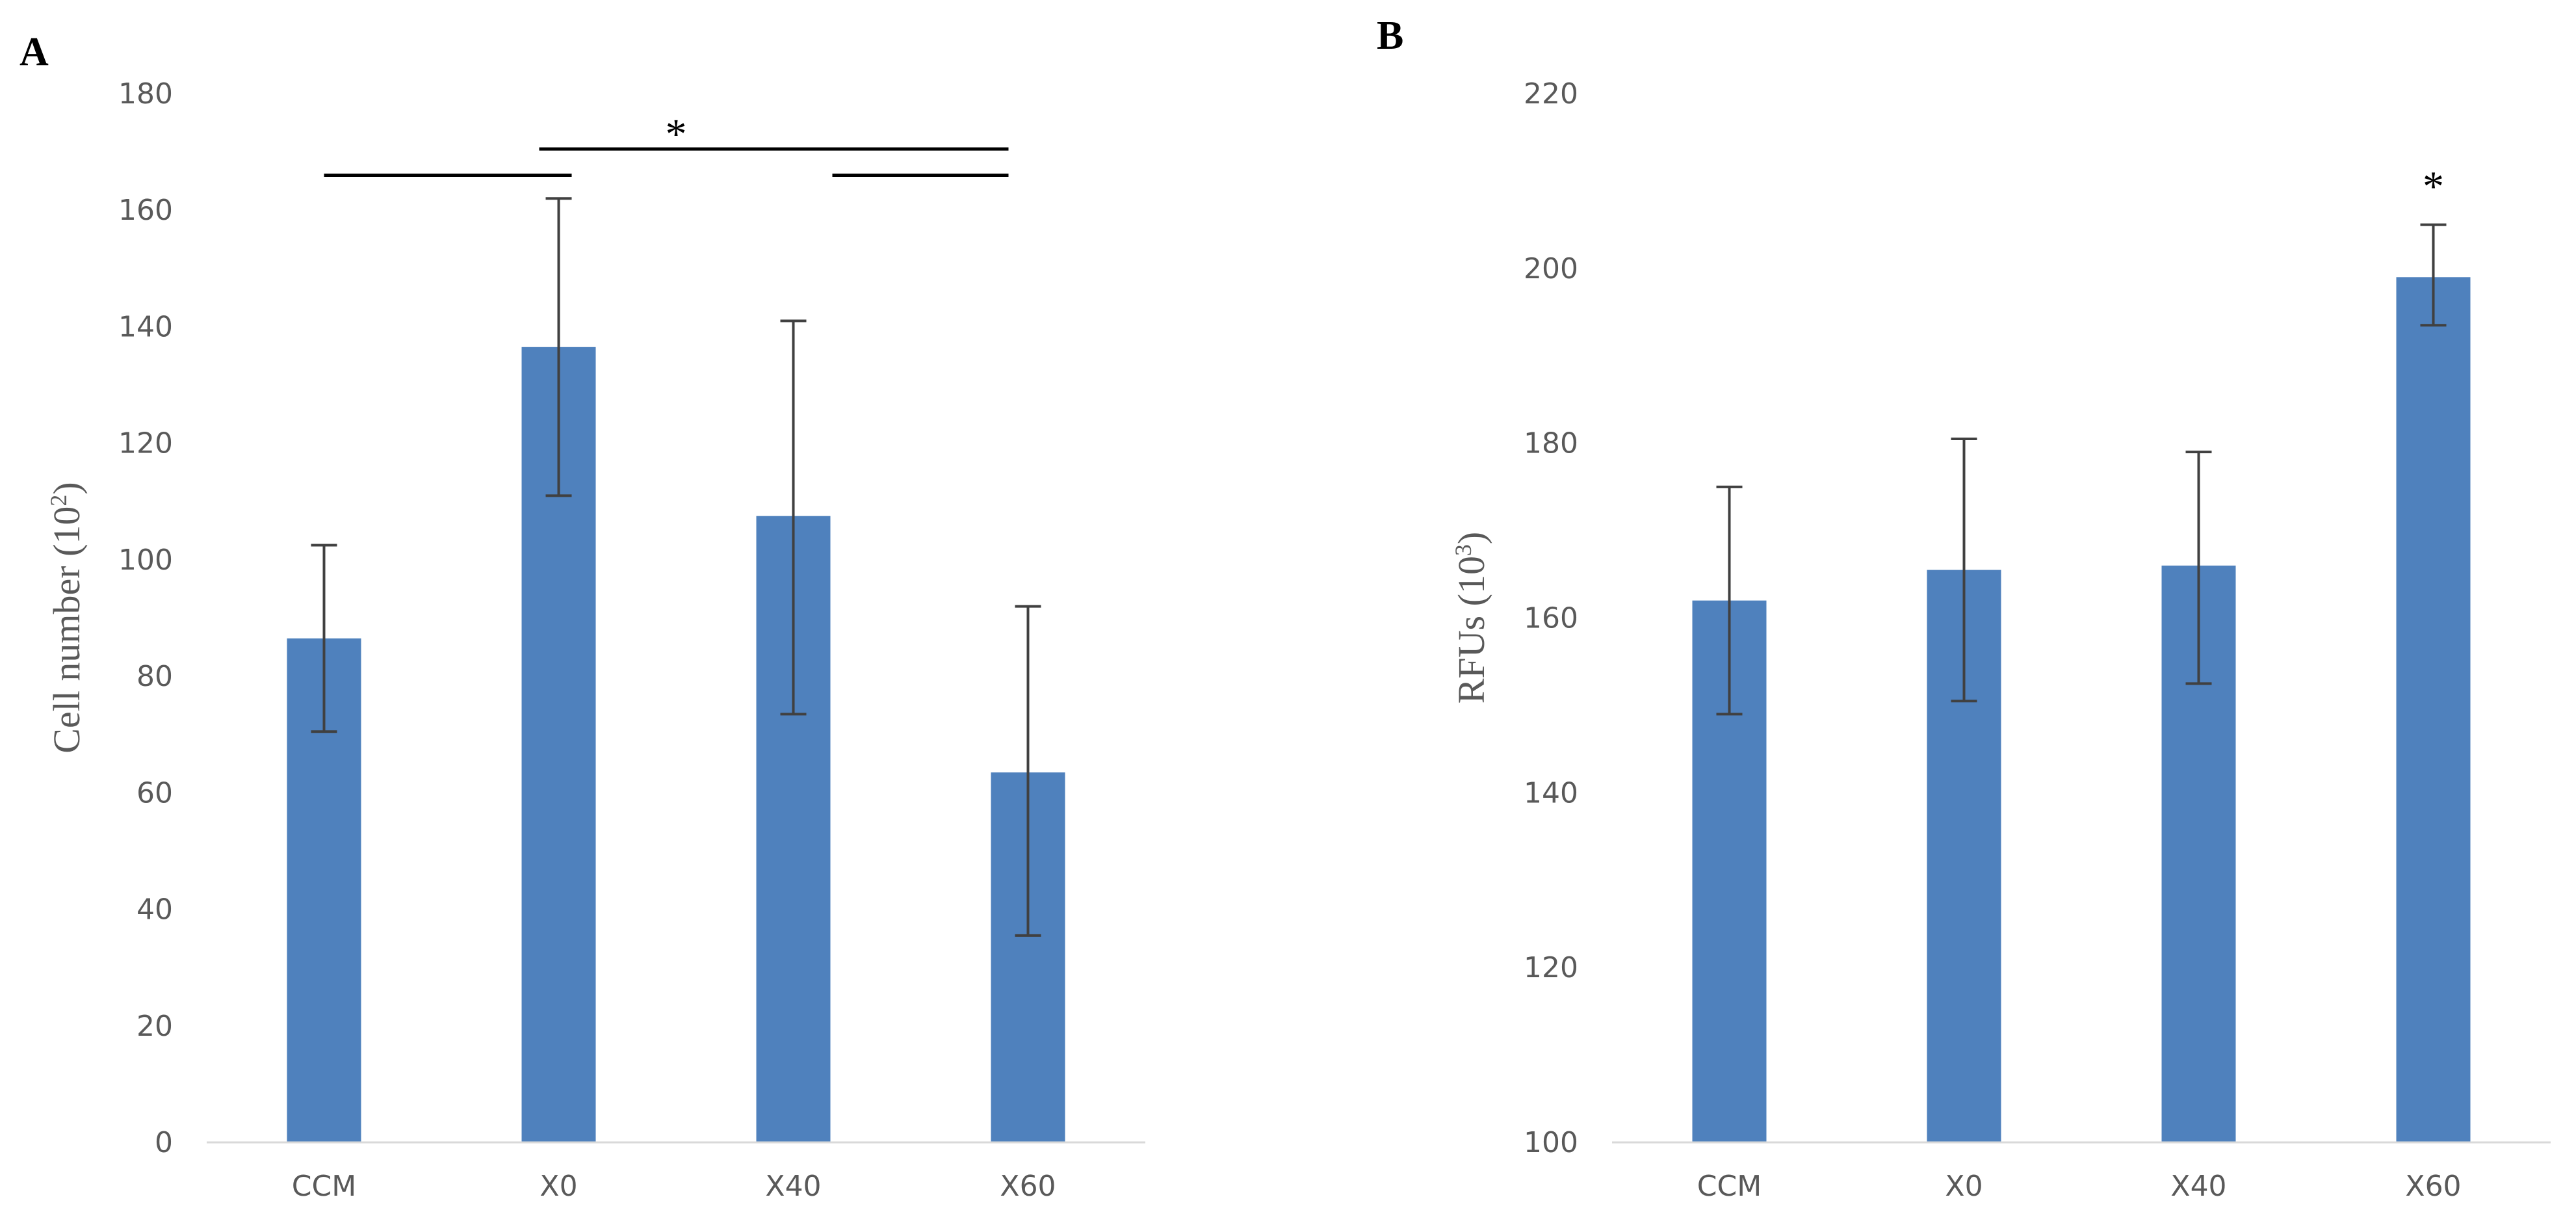 The height and width of the screenshot is (1223, 2576). What do you see at coordinates (164, 1143) in the screenshot?
I see `y-tick-label: 0` at bounding box center [164, 1143].